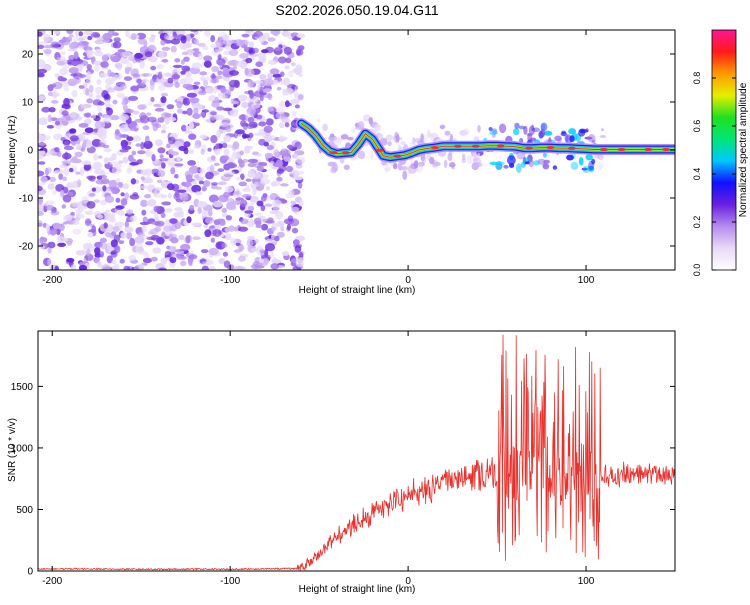 The height and width of the screenshot is (605, 750). I want to click on colorbar-ticks: 0.0 0.2 0.4 0.6 0.8, so click(714, 174).